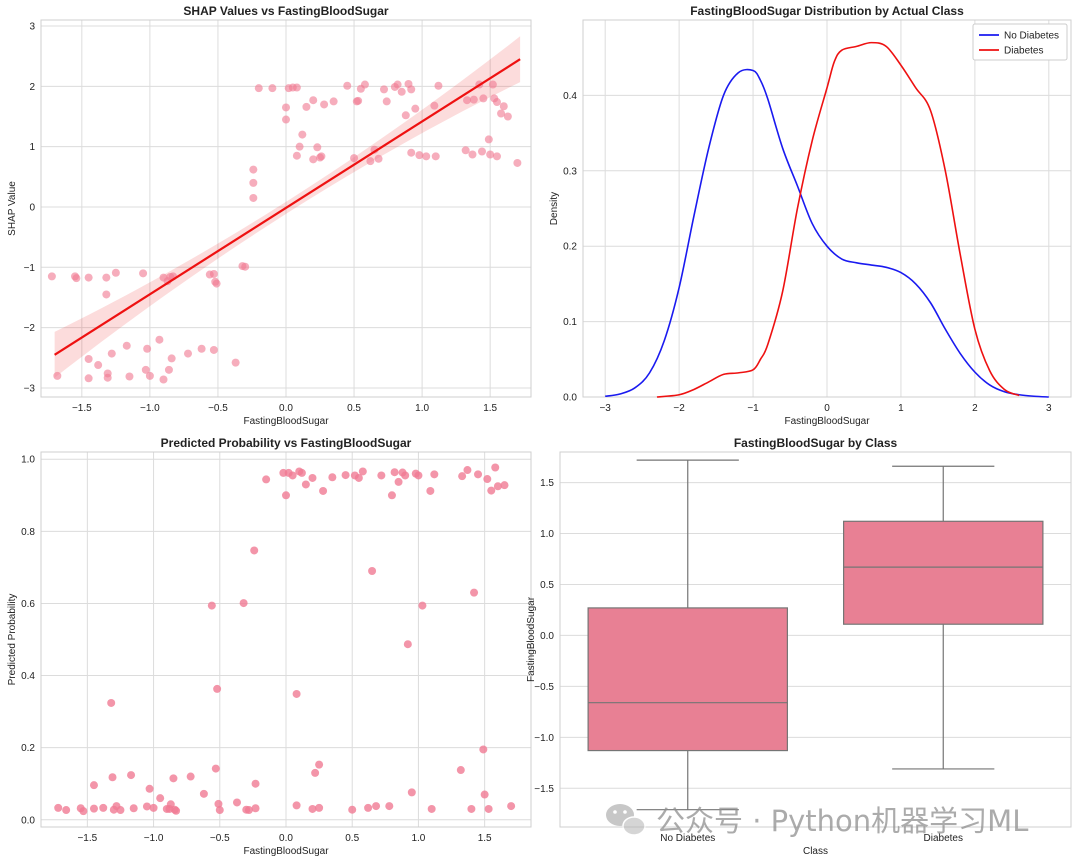 The image size is (1080, 863). What do you see at coordinates (842, 821) in the screenshot?
I see `watermark-text: 公众号 · Python机器学习ML` at bounding box center [842, 821].